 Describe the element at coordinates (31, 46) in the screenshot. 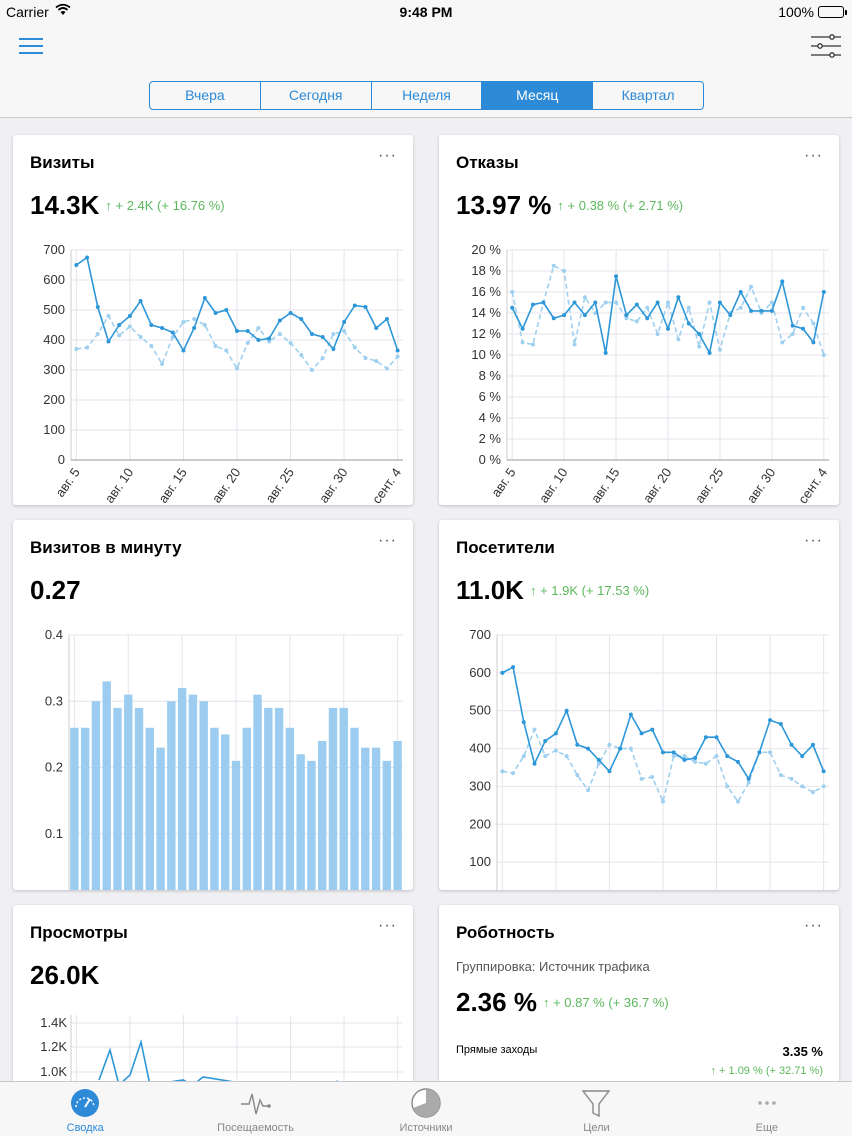

I see `menu-icon` at that location.